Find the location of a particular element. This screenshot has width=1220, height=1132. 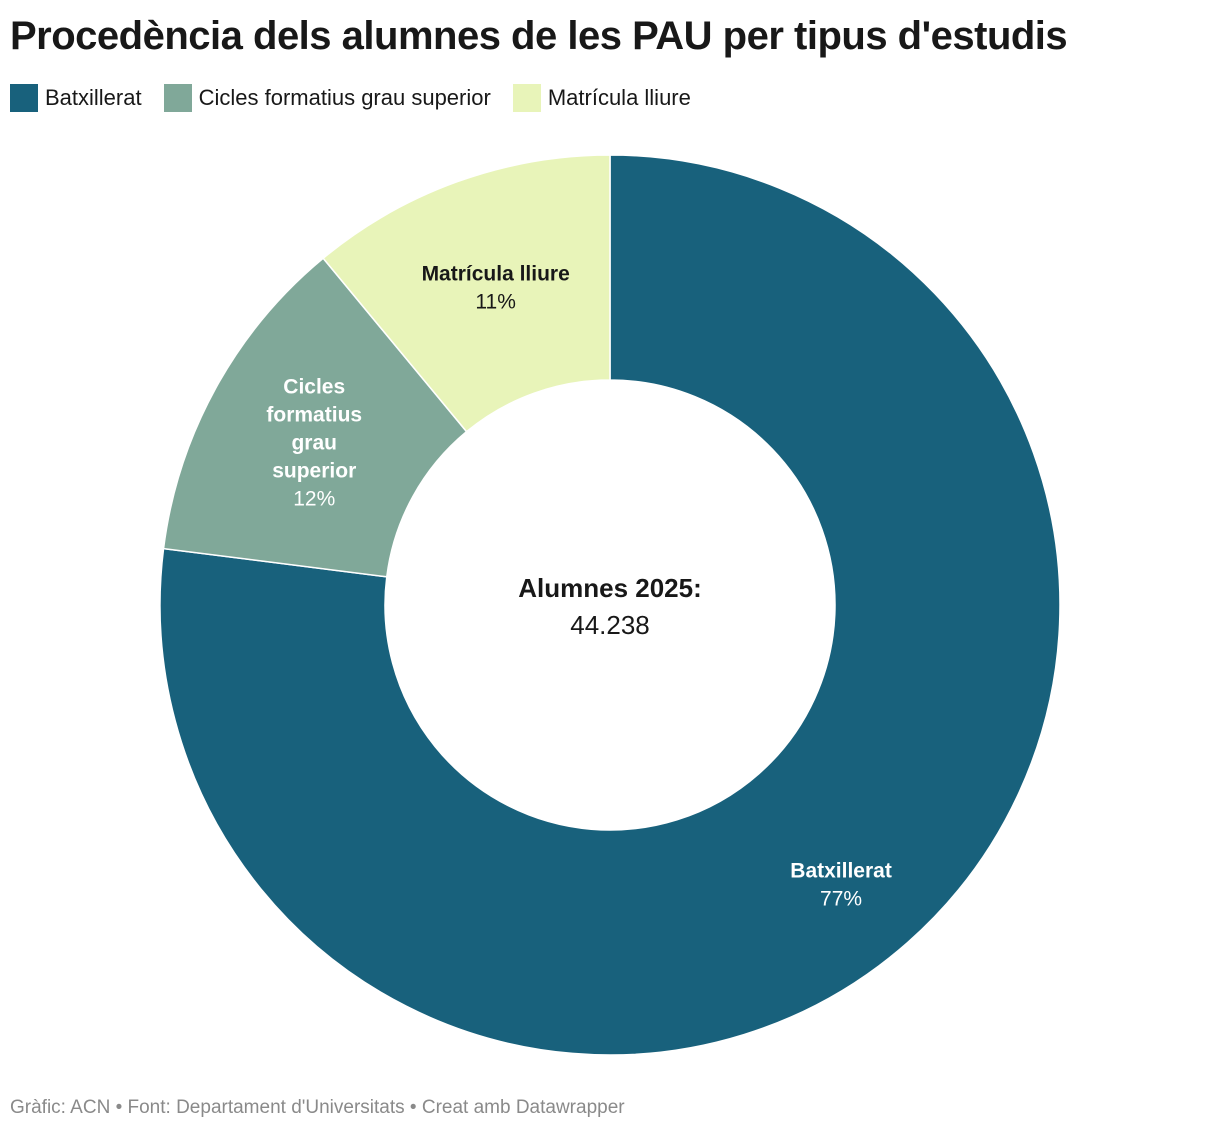

legend-label-batxillerat: Batxillerat is located at coordinates (93, 97).